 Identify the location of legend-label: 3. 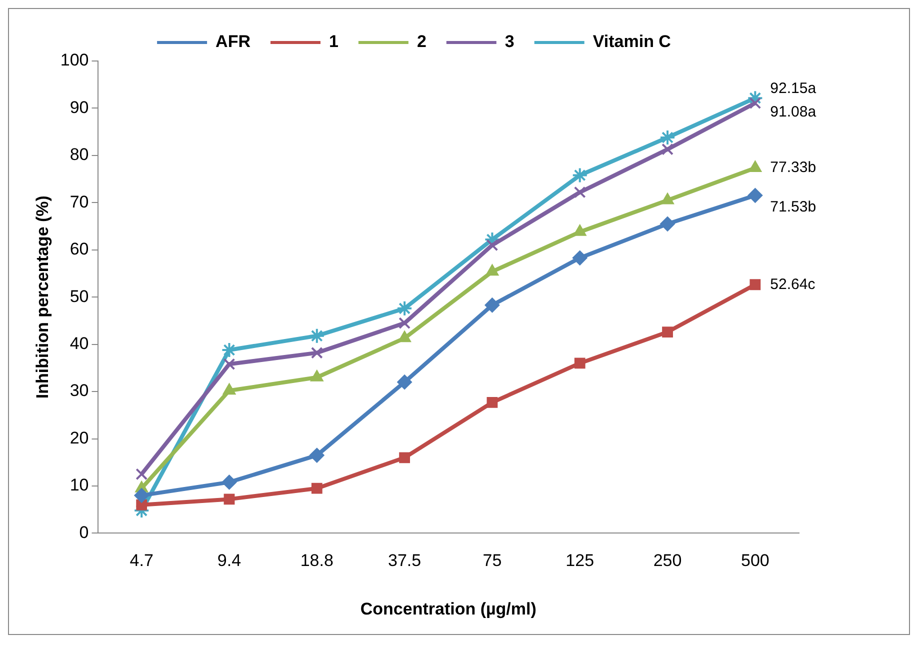
(509, 42).